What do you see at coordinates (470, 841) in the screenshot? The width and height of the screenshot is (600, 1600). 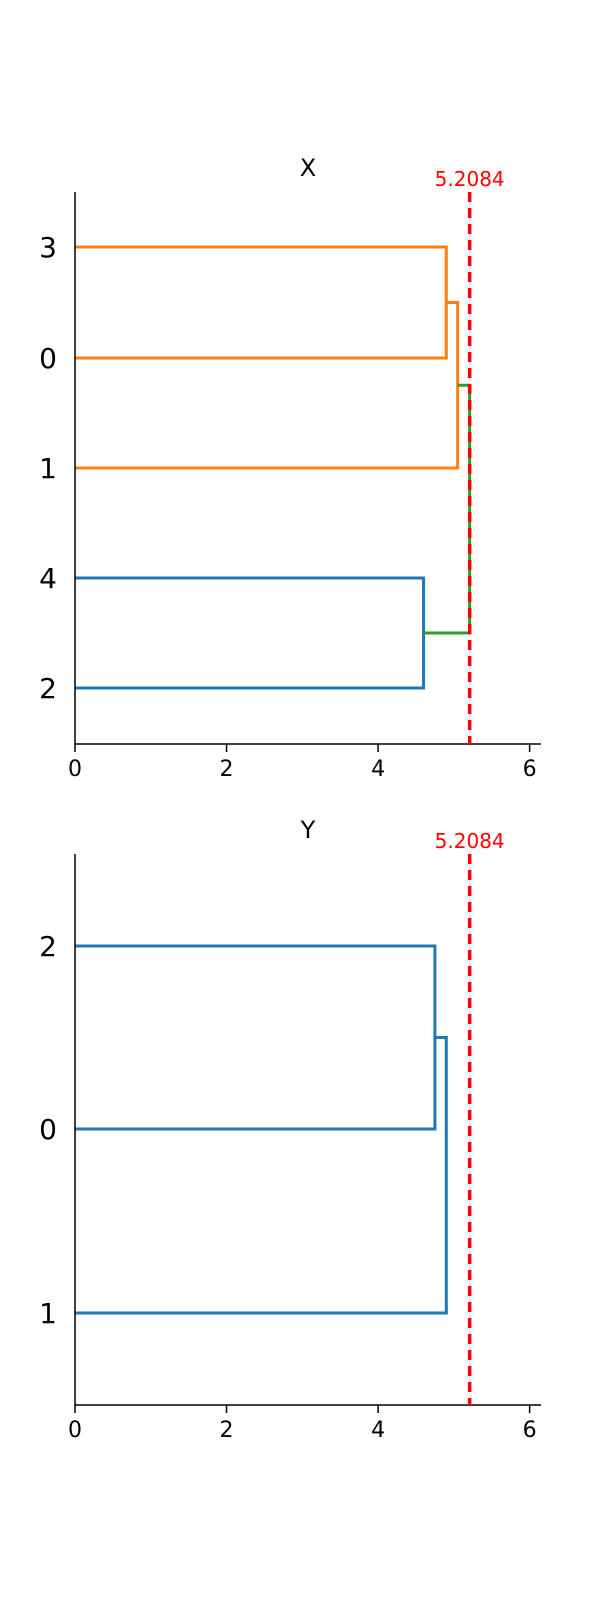 I see `threshold-label-y: 5.2084` at bounding box center [470, 841].